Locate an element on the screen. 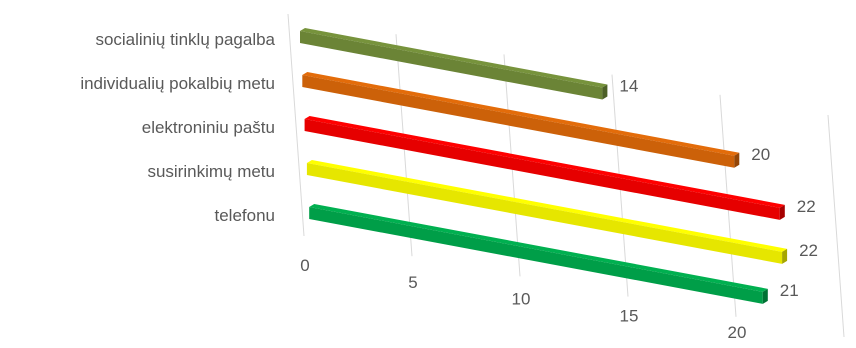  x-tick-label: 15 is located at coordinates (629, 315).